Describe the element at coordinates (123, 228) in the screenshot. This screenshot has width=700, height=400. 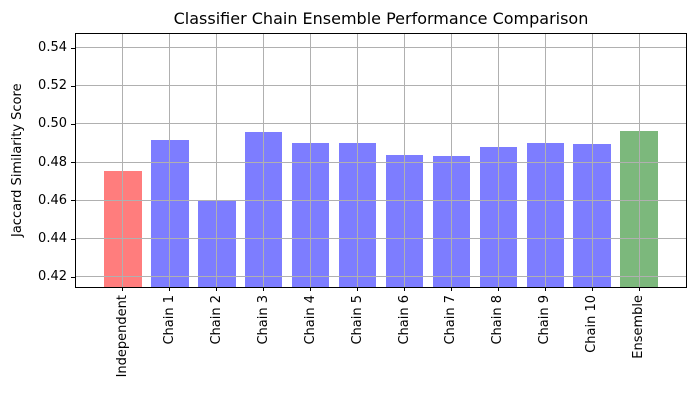
I see `bar-independent` at that location.